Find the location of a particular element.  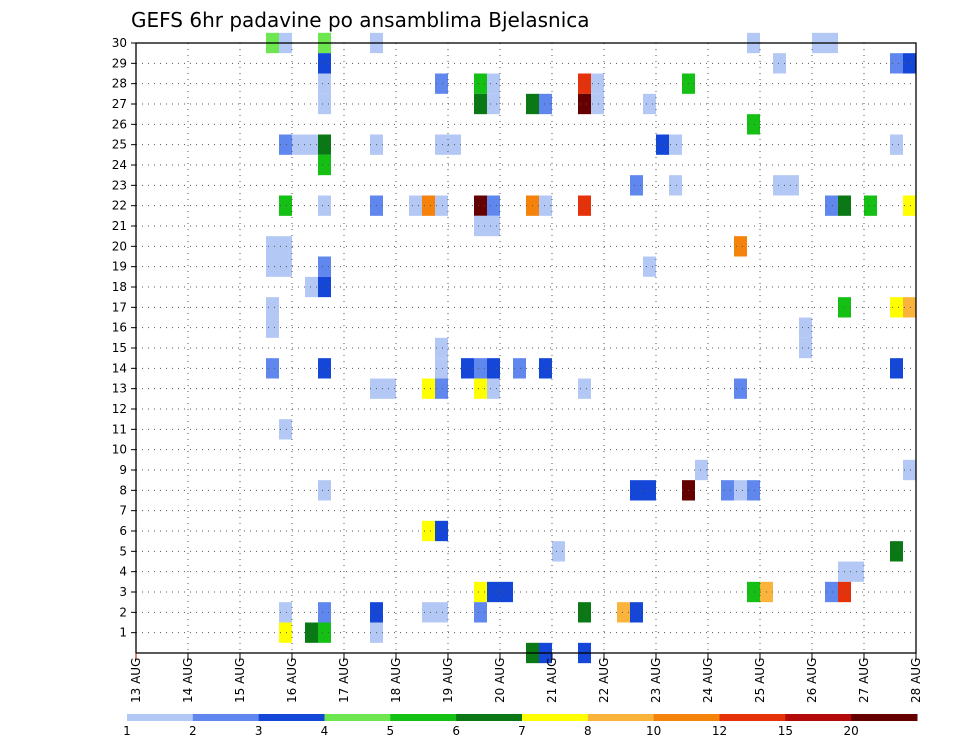

cell-m6-t23 is located at coordinates (441, 531).